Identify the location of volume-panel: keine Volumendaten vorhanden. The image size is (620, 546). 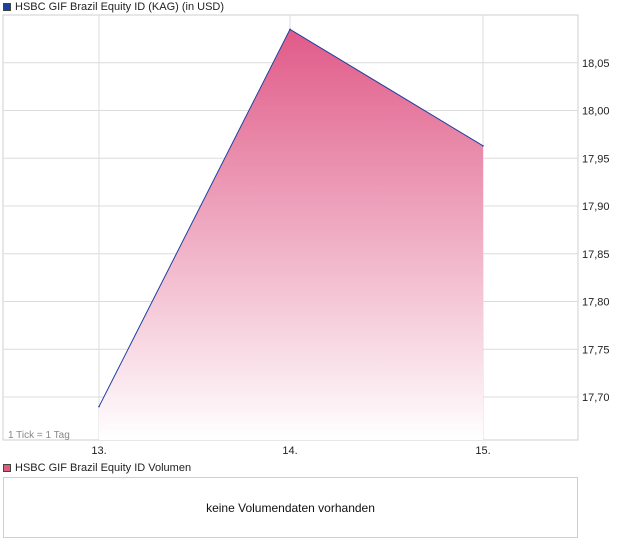
(290, 507).